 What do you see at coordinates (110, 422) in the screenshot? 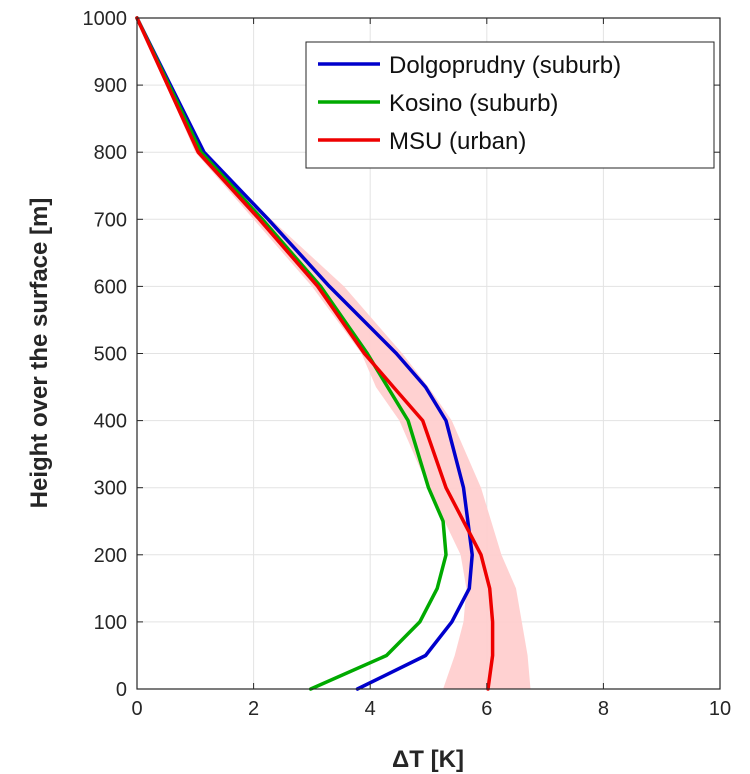
I see `y-tick-label: 400` at bounding box center [110, 422].